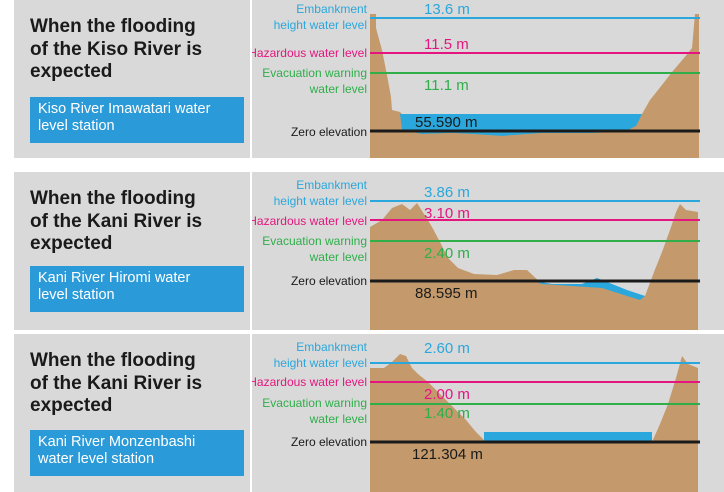 This screenshot has width=724, height=492. What do you see at coordinates (96, 459) in the screenshot?
I see `station-line: water level station` at bounding box center [96, 459].